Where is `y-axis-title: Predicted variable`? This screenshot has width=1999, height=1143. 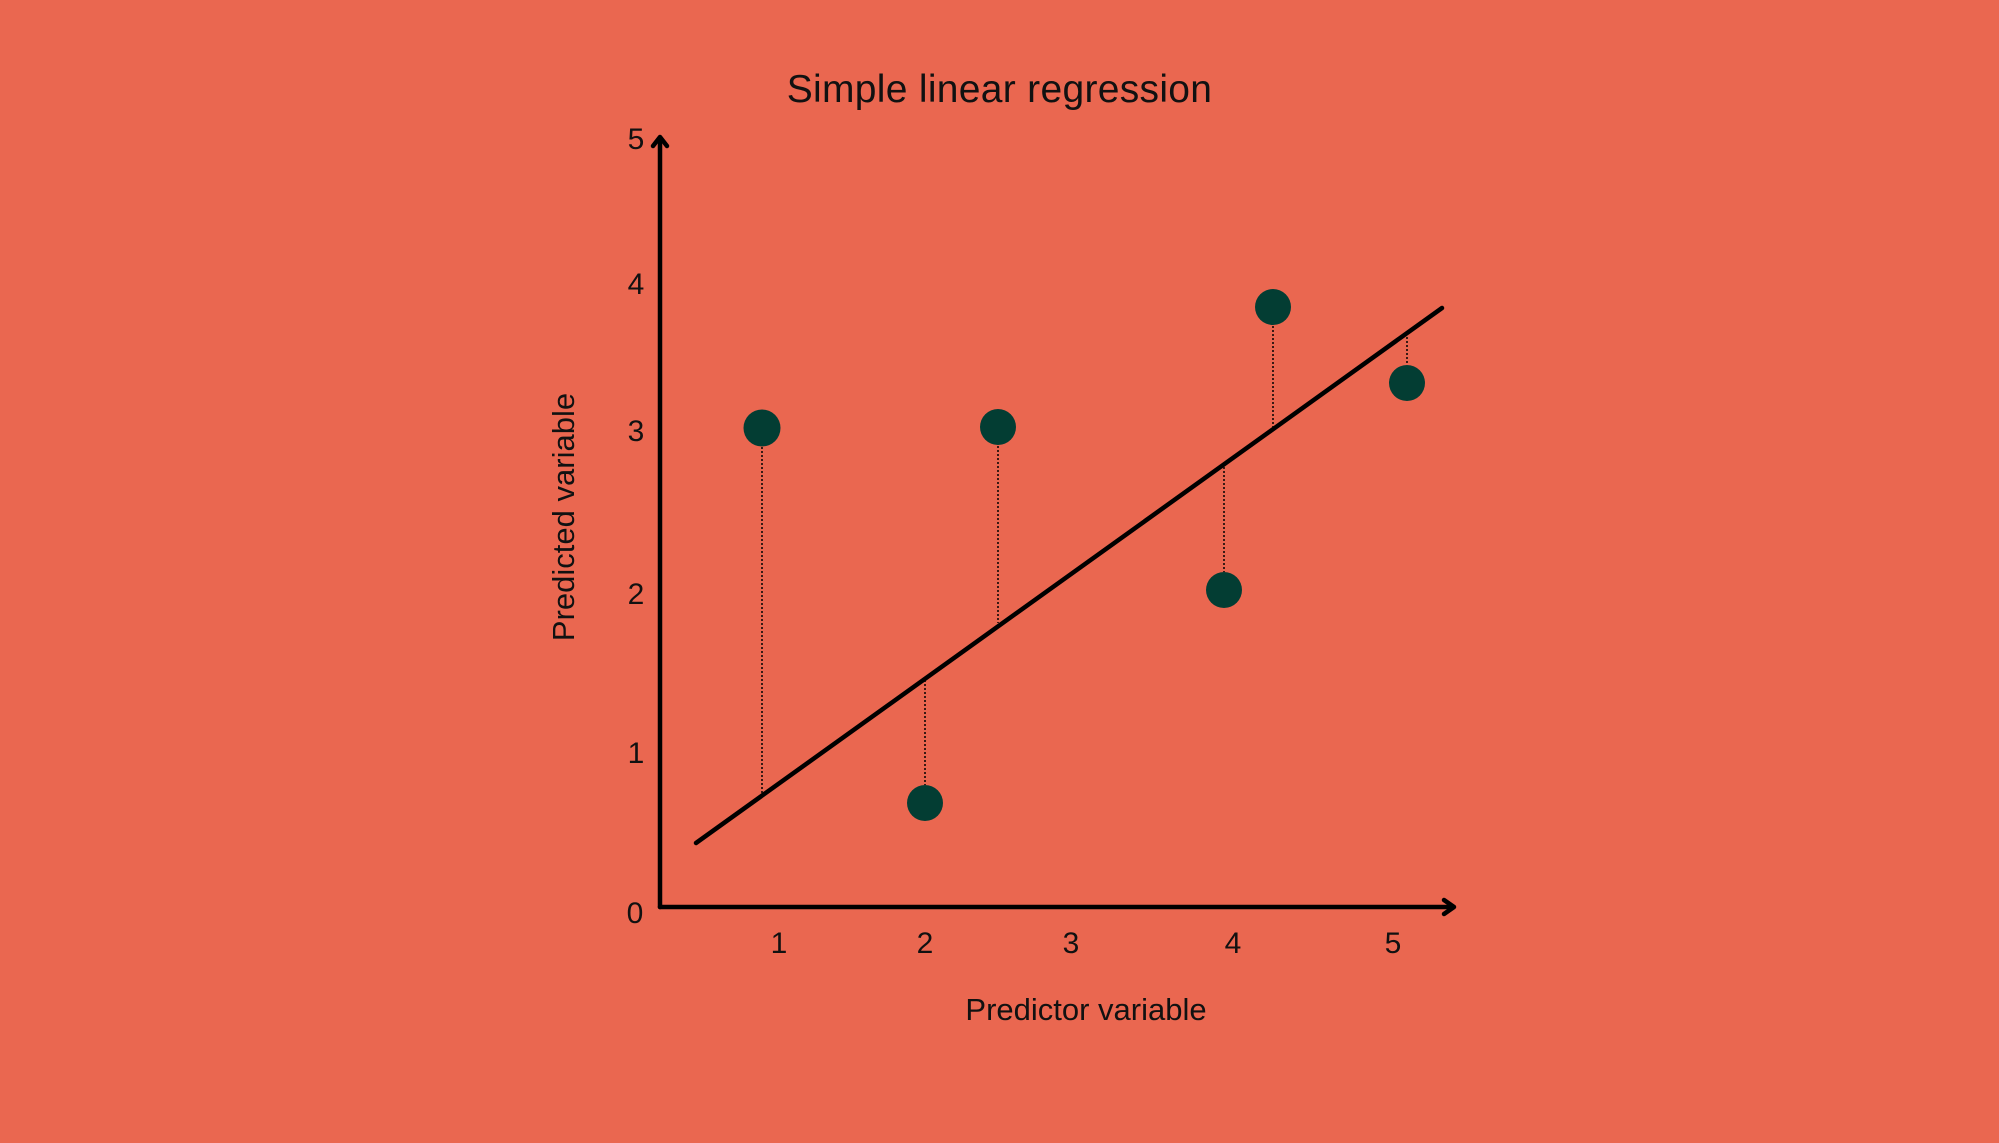 y-axis-title: Predicted variable is located at coordinates (563, 517).